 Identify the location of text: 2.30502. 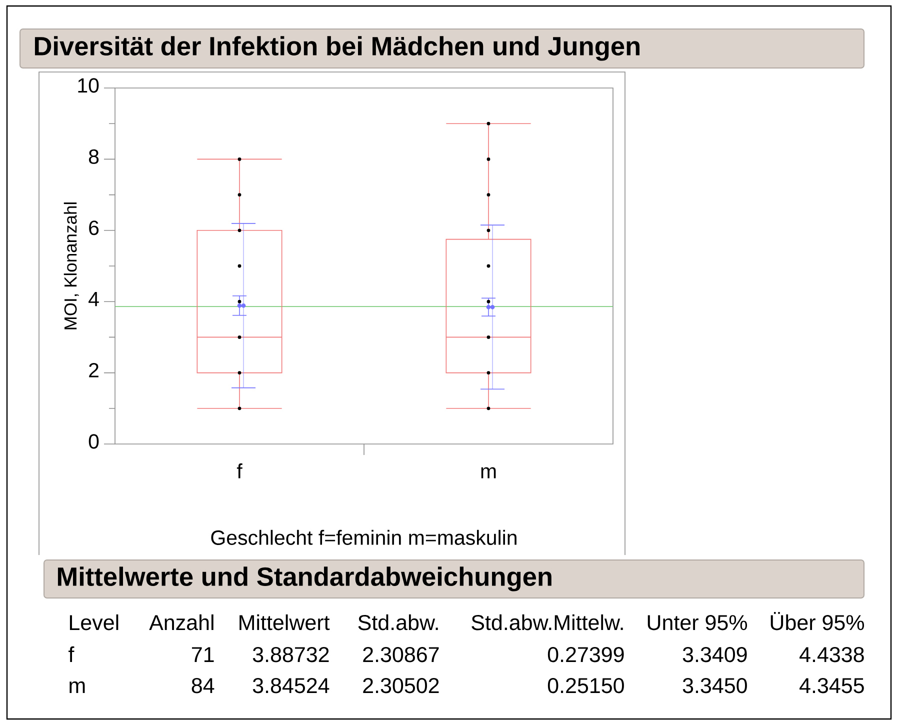
(401, 686).